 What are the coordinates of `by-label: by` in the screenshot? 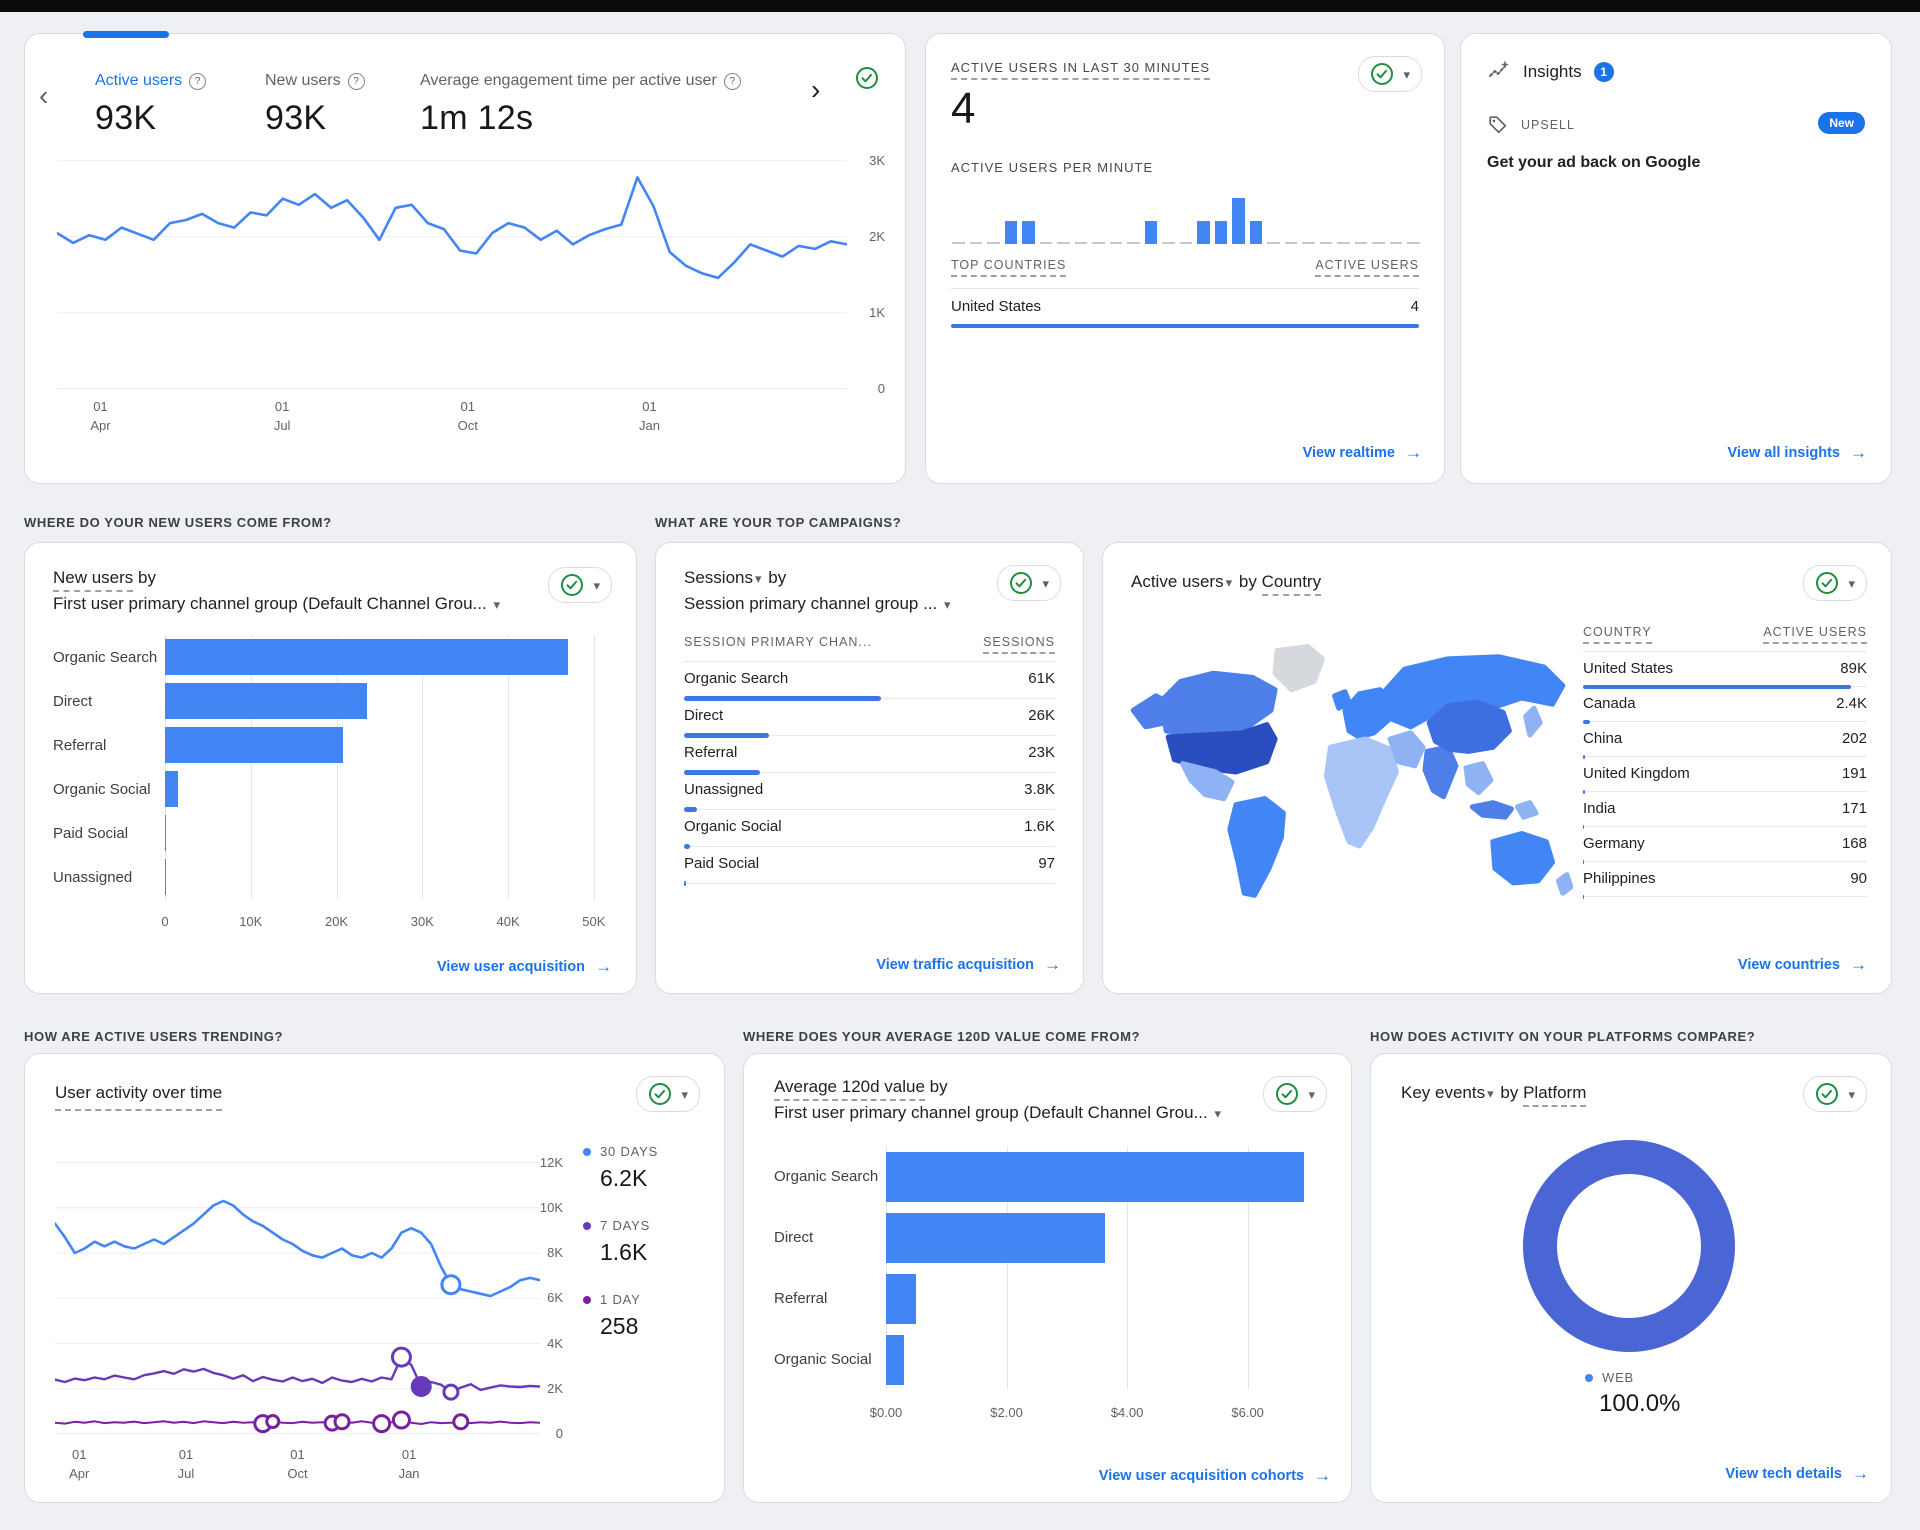 It's located at (1509, 1092).